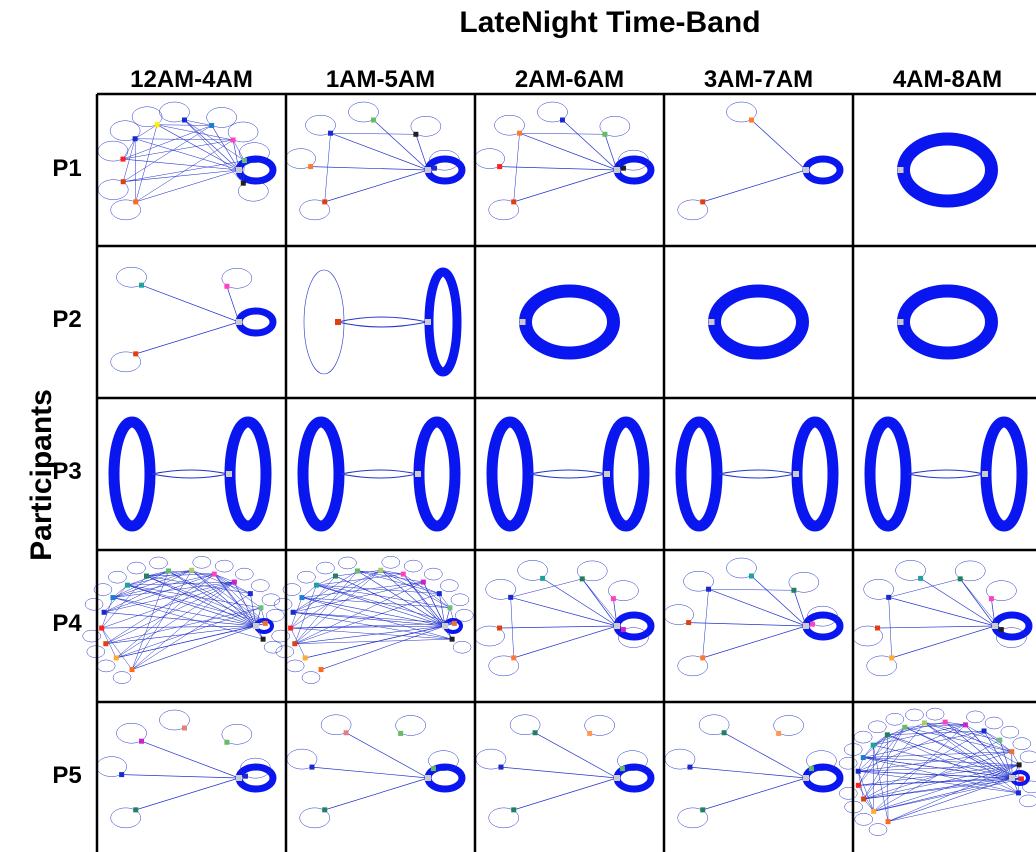 This screenshot has width=1036, height=852. What do you see at coordinates (947, 79) in the screenshot?
I see `column-header-4am-8am: 4AM-8AM` at bounding box center [947, 79].